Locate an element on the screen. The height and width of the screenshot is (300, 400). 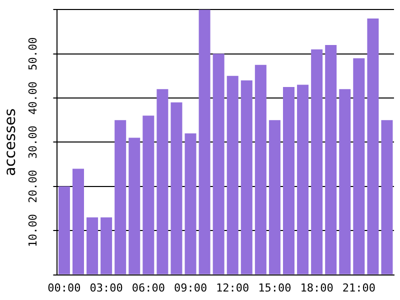
x-tick-label: 03:00 is located at coordinates (106, 287).